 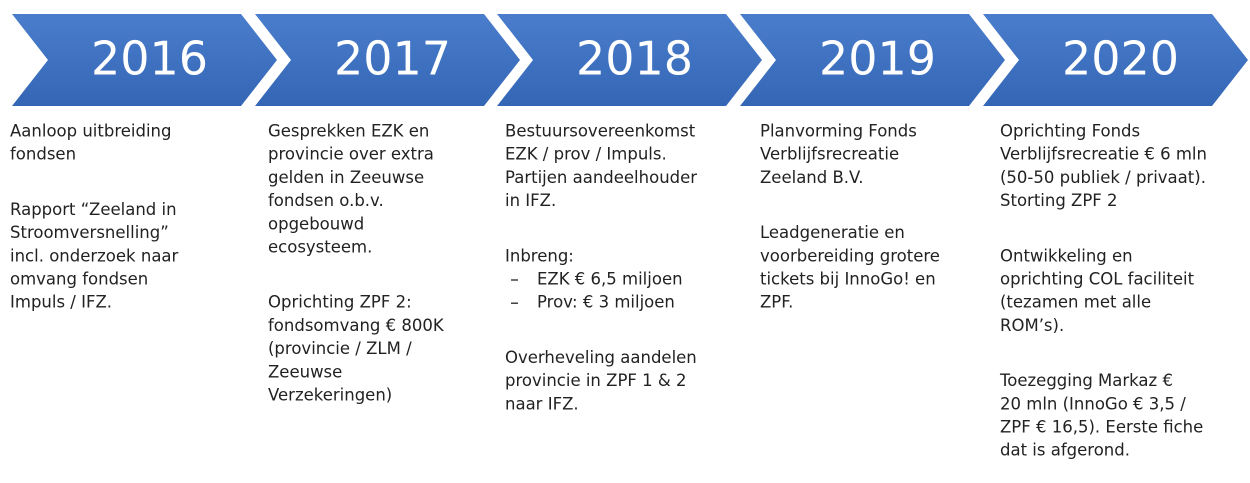 I want to click on text-line: Zeeuwse, so click(x=305, y=371).